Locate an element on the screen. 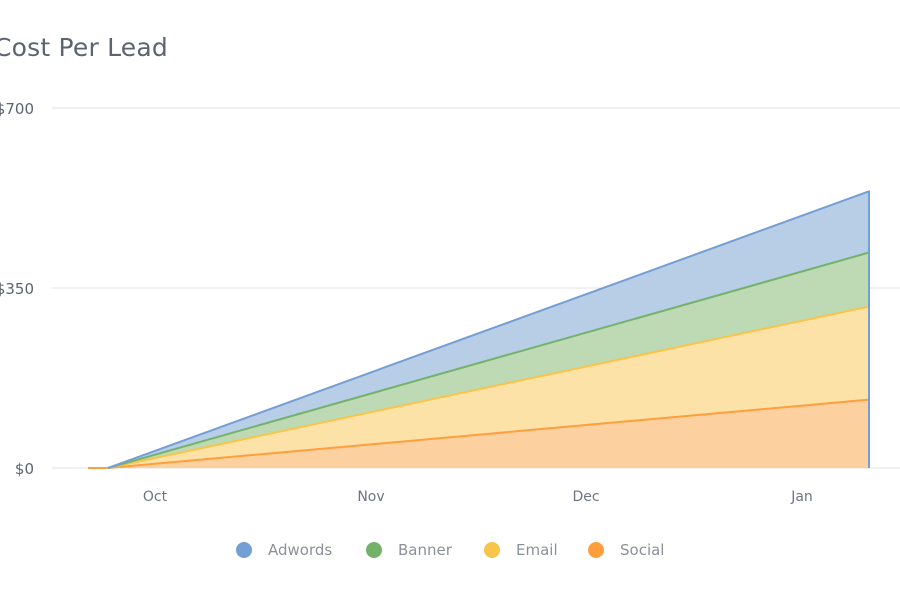  y-tick-label: $350 is located at coordinates (17, 289).